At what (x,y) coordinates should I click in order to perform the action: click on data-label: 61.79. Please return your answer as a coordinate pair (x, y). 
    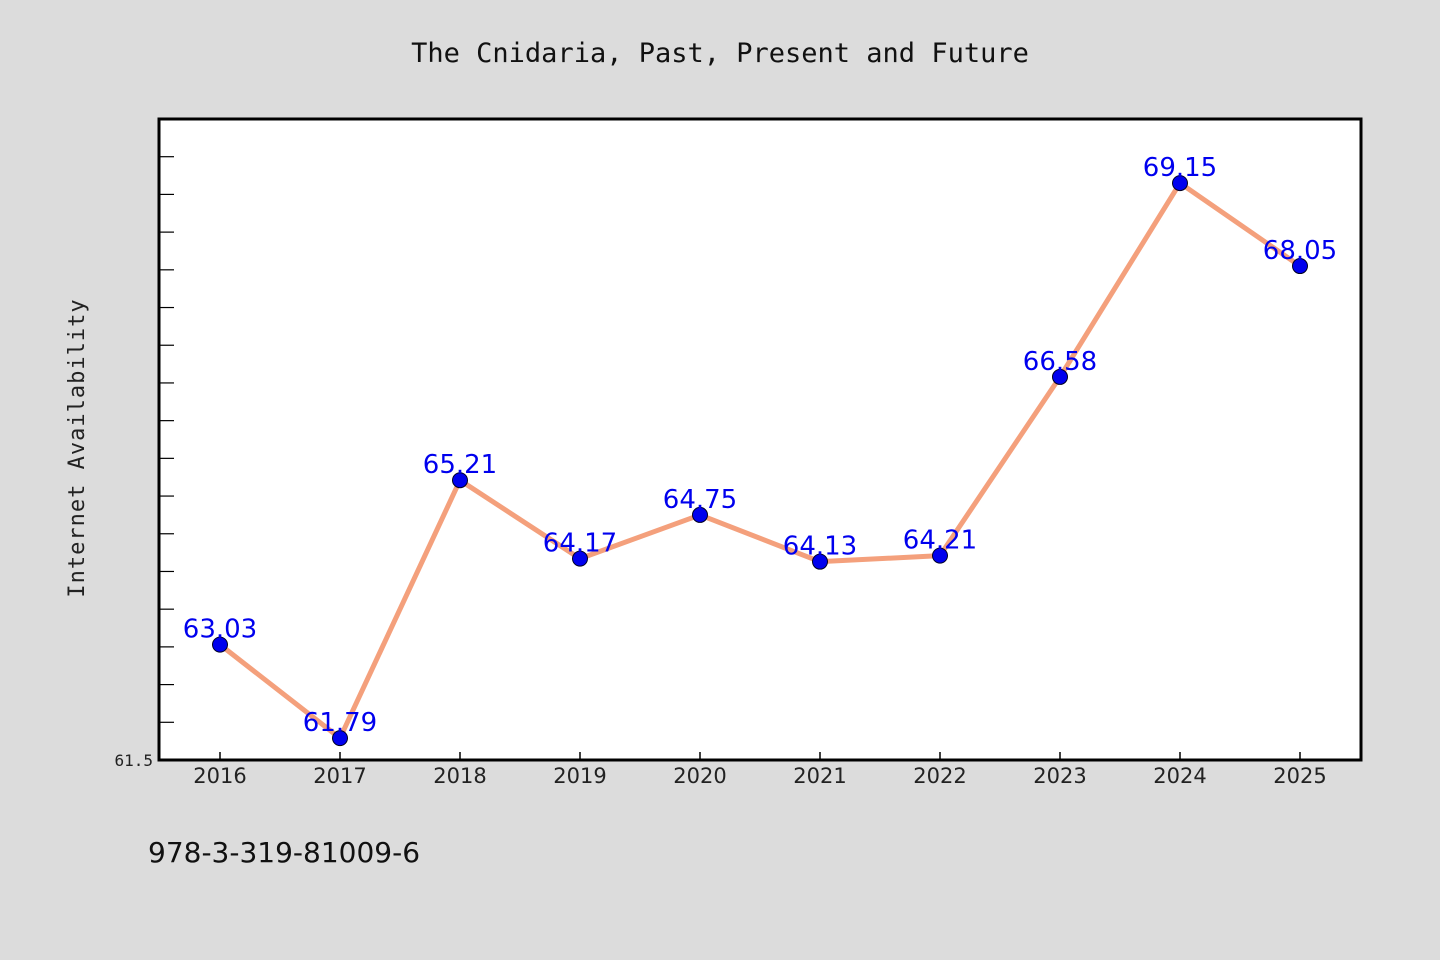
    Looking at the image, I should click on (340, 723).